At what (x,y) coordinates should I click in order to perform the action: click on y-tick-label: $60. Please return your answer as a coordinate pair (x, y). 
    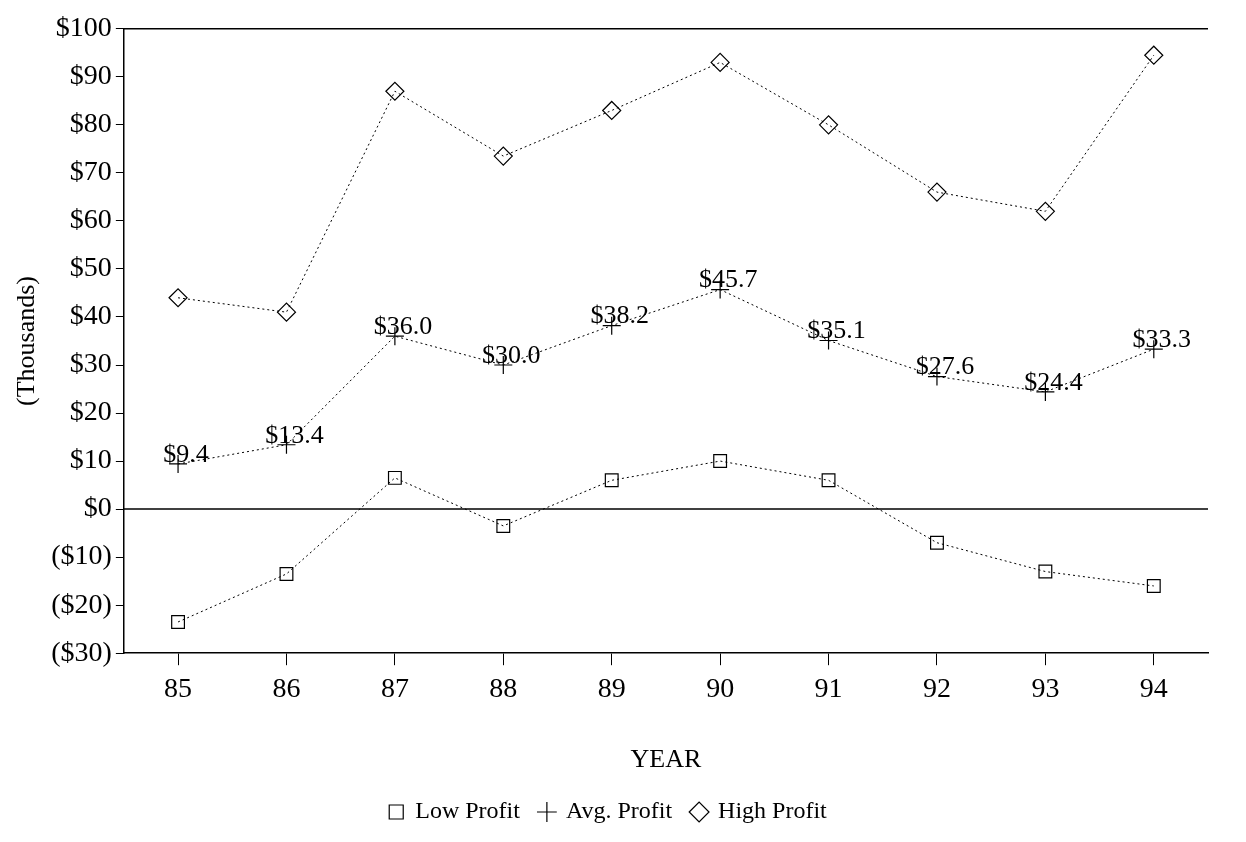
    Looking at the image, I should click on (90, 219).